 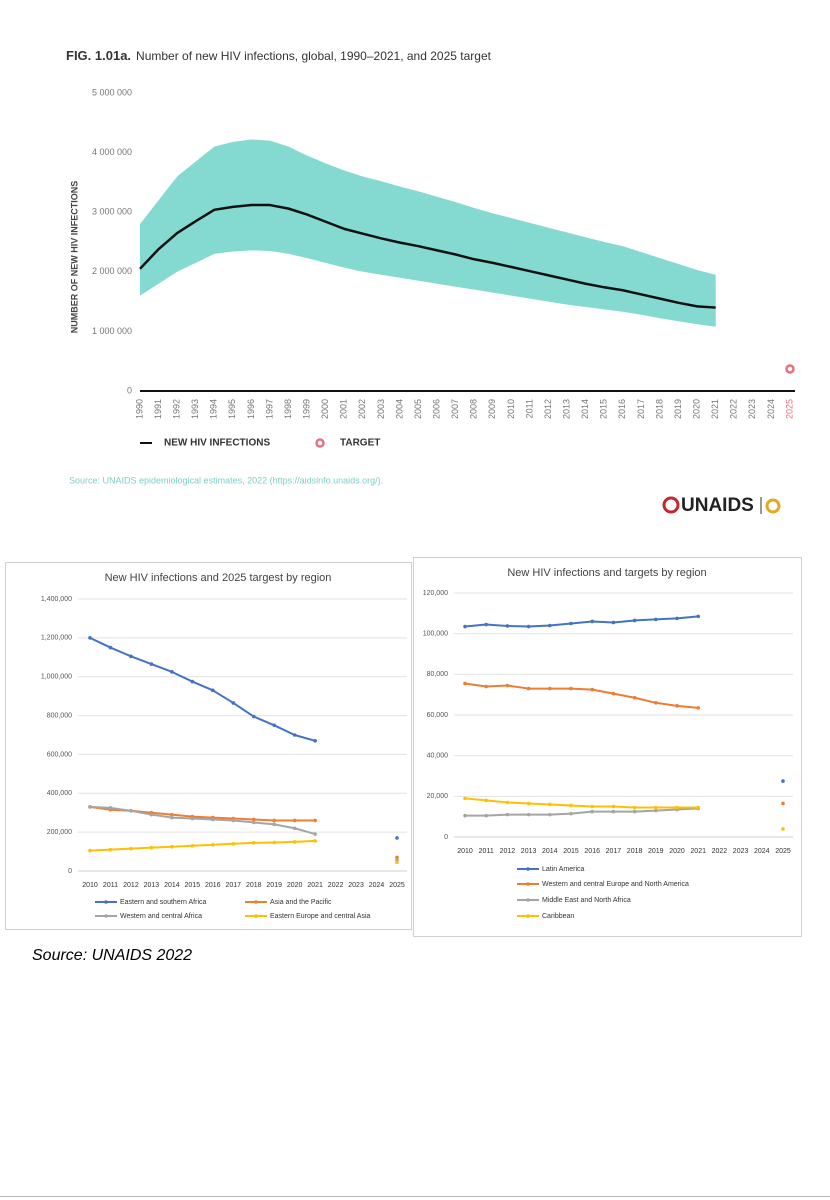 What do you see at coordinates (474, 409) in the screenshot?
I see `x-tick-label: 2008` at bounding box center [474, 409].